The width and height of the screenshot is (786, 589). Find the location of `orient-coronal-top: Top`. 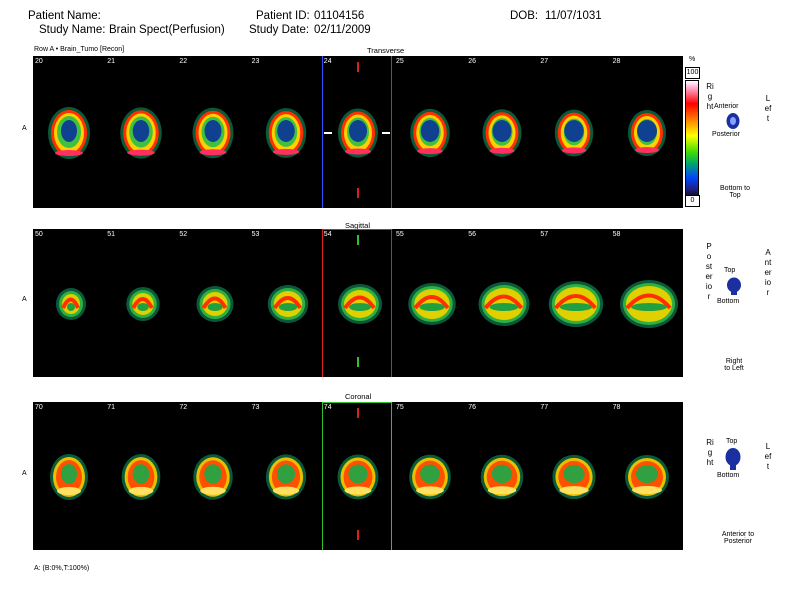

orient-coronal-top: Top is located at coordinates (732, 441).